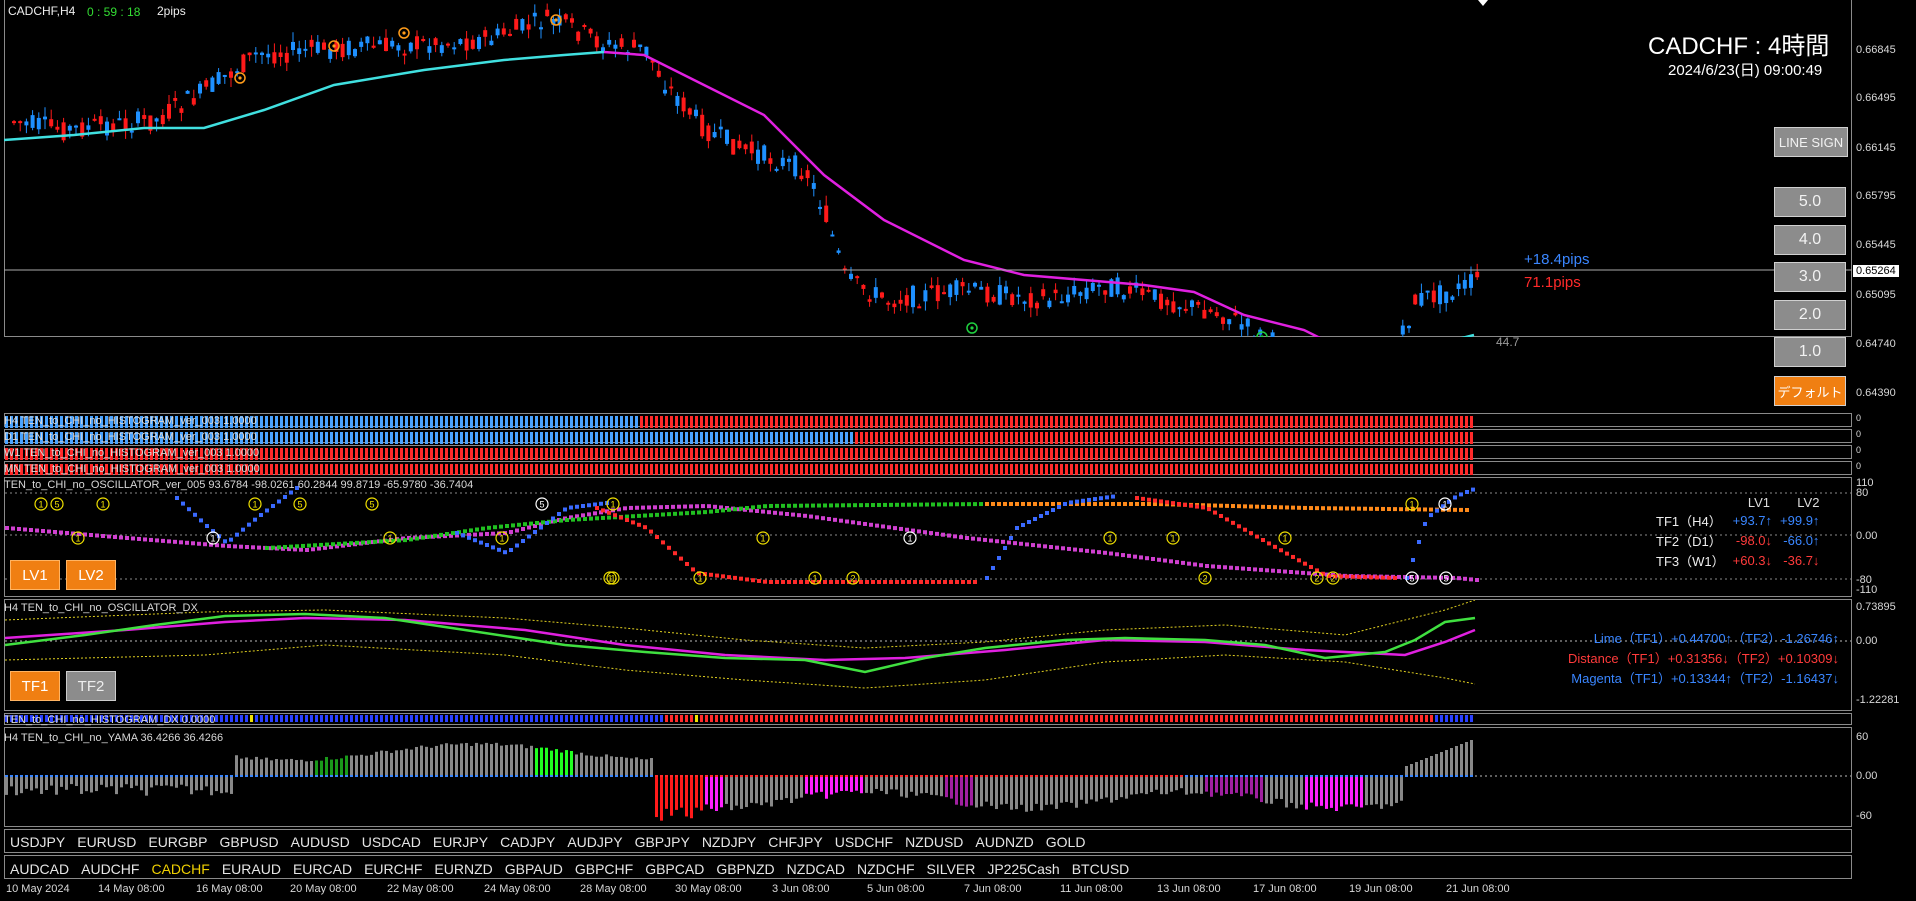 The image size is (1916, 901). Describe the element at coordinates (1023, 869) in the screenshot. I see `symbol-jp225cash: JP225Cash` at that location.